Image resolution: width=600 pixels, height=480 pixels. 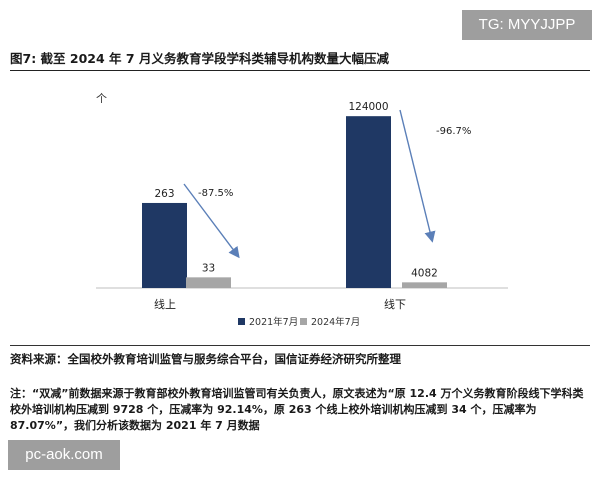 I want to click on unit-label: 个, so click(x=101, y=98).